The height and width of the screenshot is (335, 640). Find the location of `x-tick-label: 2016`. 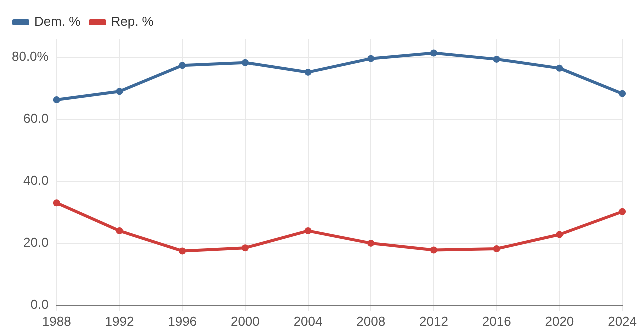

x-tick-label: 2016 is located at coordinates (497, 321).